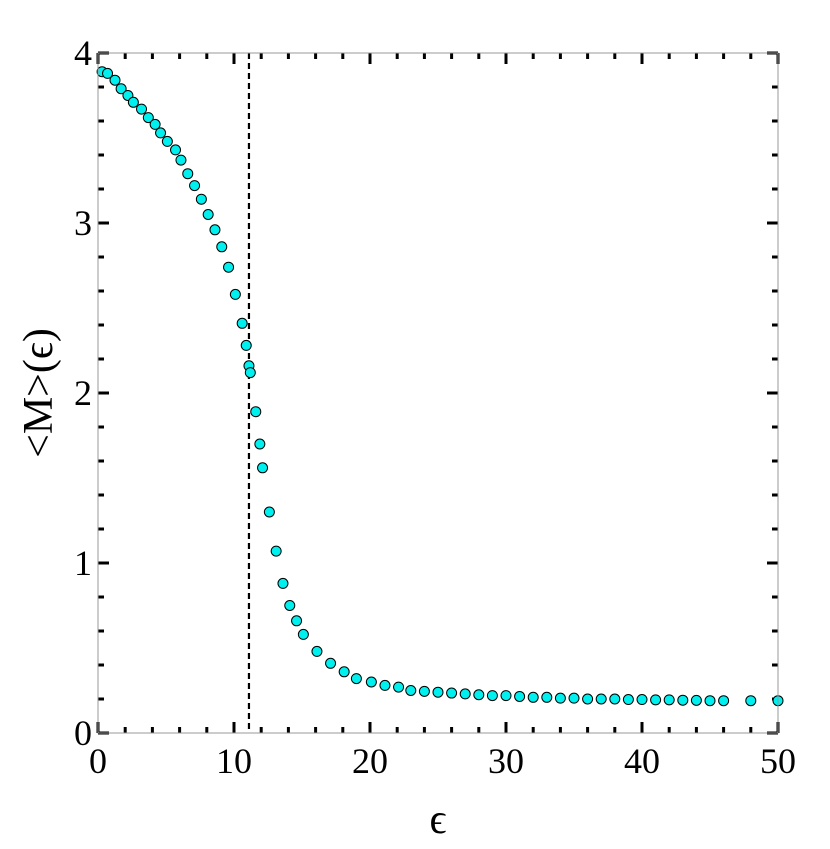  What do you see at coordinates (778, 761) in the screenshot?
I see `x-tick-label: 50` at bounding box center [778, 761].